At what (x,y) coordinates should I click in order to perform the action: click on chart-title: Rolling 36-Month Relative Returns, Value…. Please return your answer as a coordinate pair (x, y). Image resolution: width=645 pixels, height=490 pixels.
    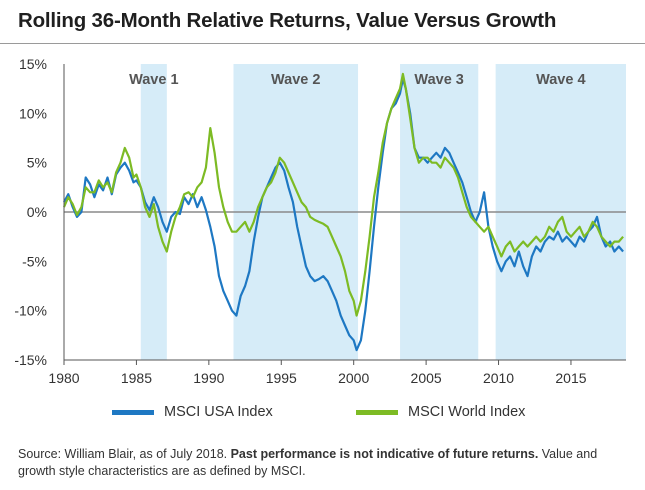
    Looking at the image, I should click on (287, 20).